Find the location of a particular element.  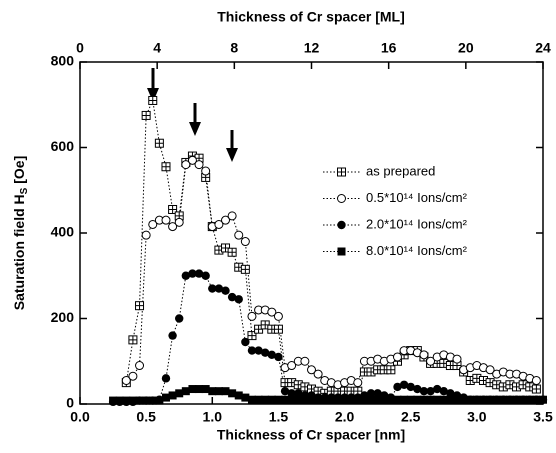

x-tick-label: 1.5 is located at coordinates (279, 417).